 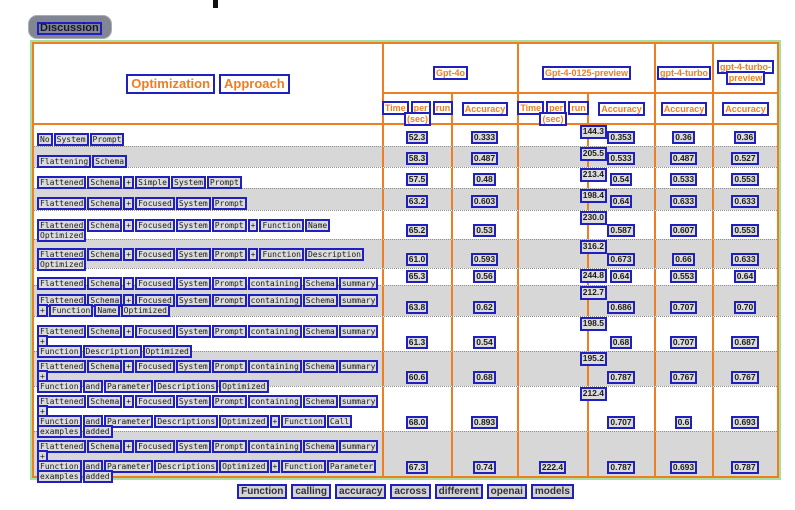 I want to click on value-box: 0.48, so click(x=484, y=179).